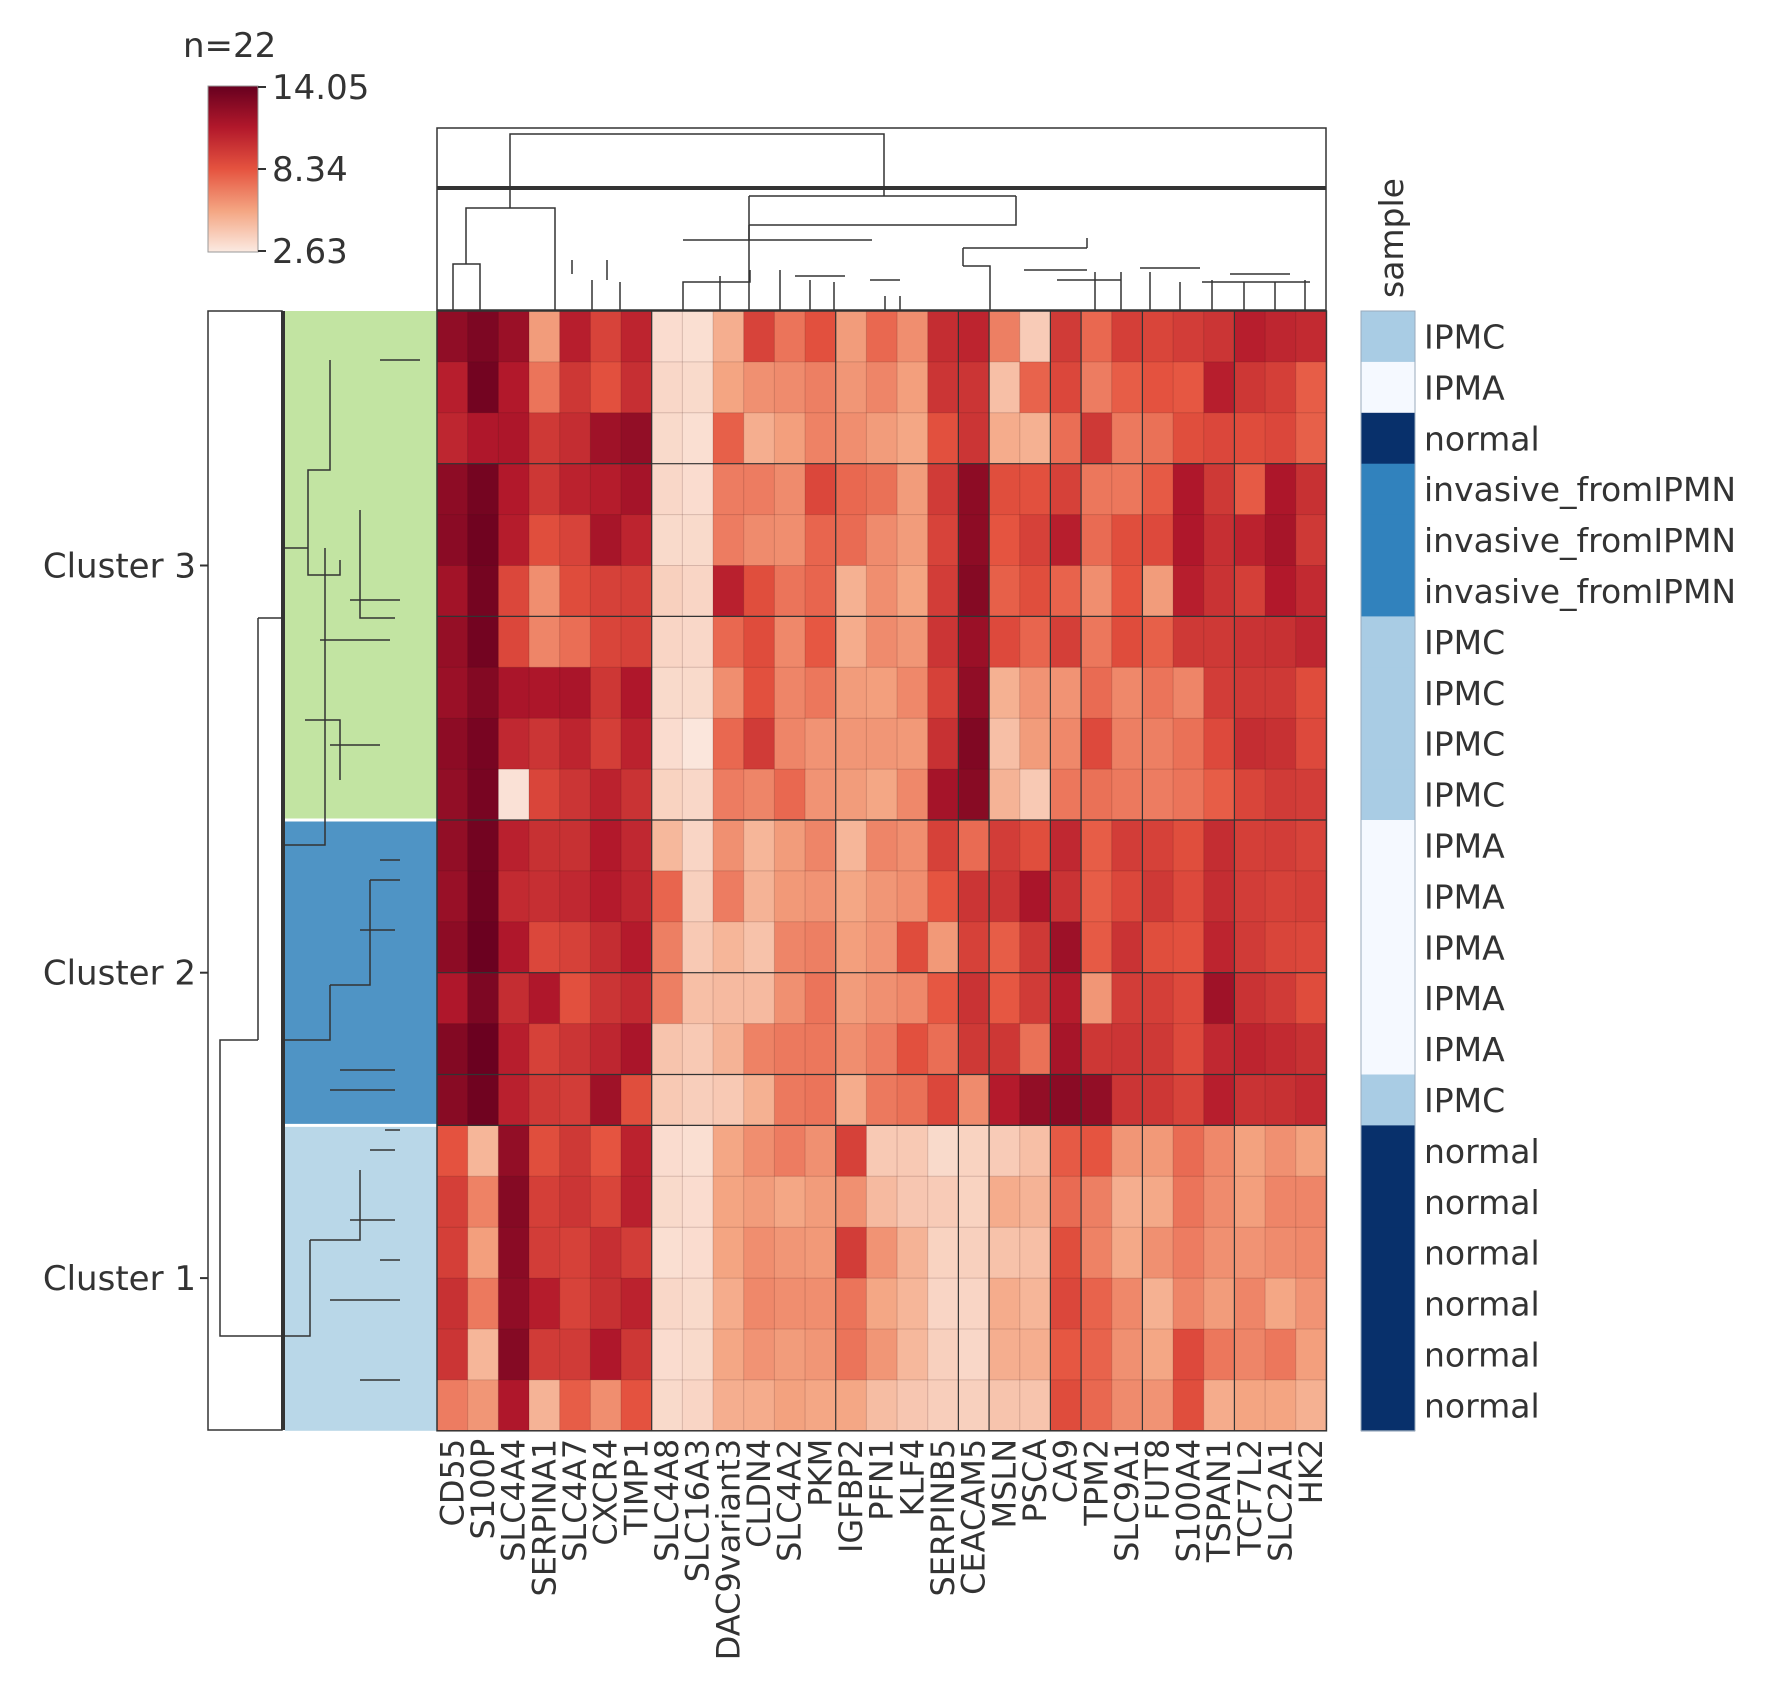  What do you see at coordinates (1482, 1202) in the screenshot?
I see `sample-label: normal` at bounding box center [1482, 1202].